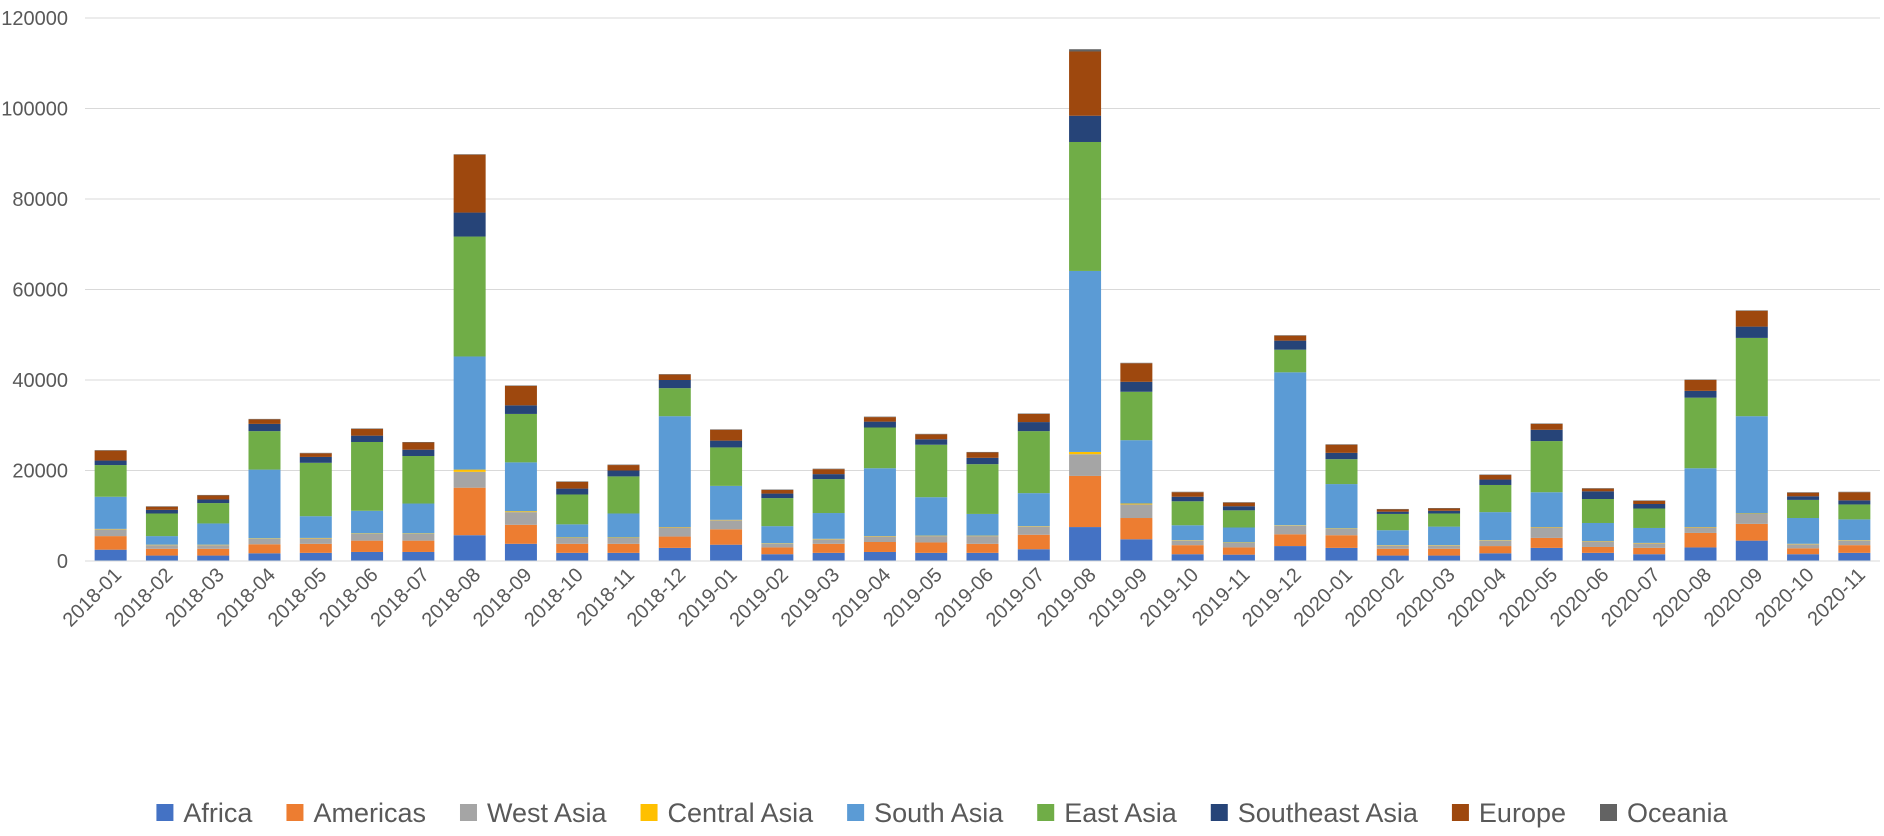  Describe the element at coordinates (1803, 557) in the screenshot. I see `bar-2020-10-africa` at that location.